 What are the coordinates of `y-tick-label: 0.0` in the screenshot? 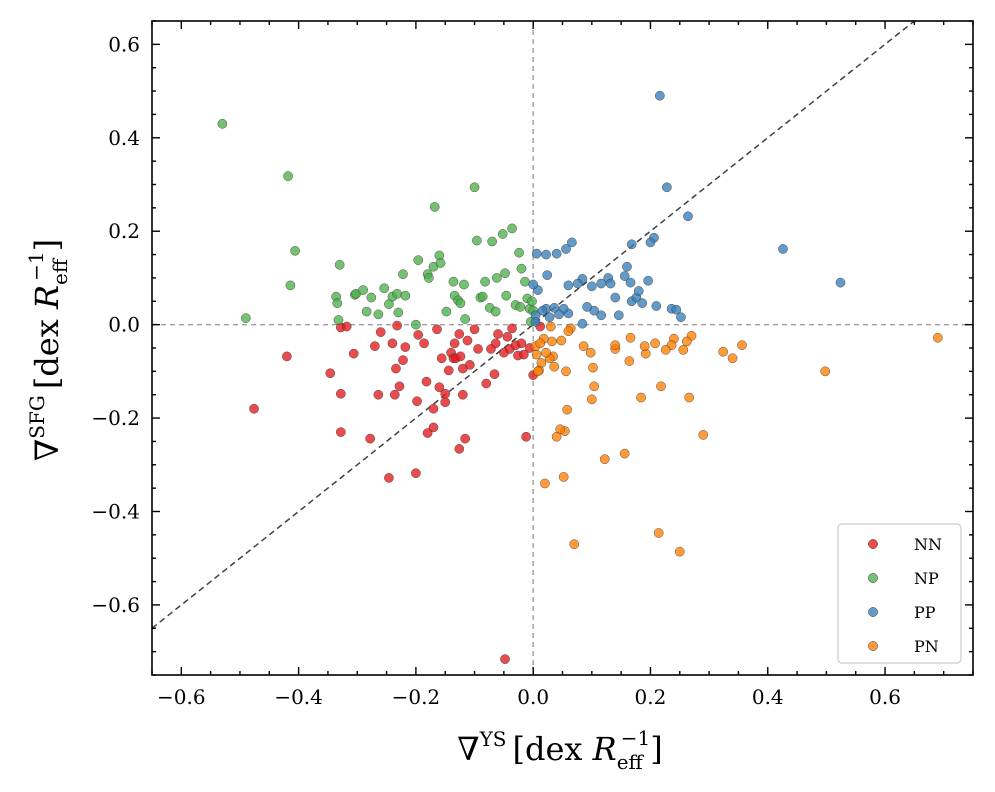 It's located at (124, 325).